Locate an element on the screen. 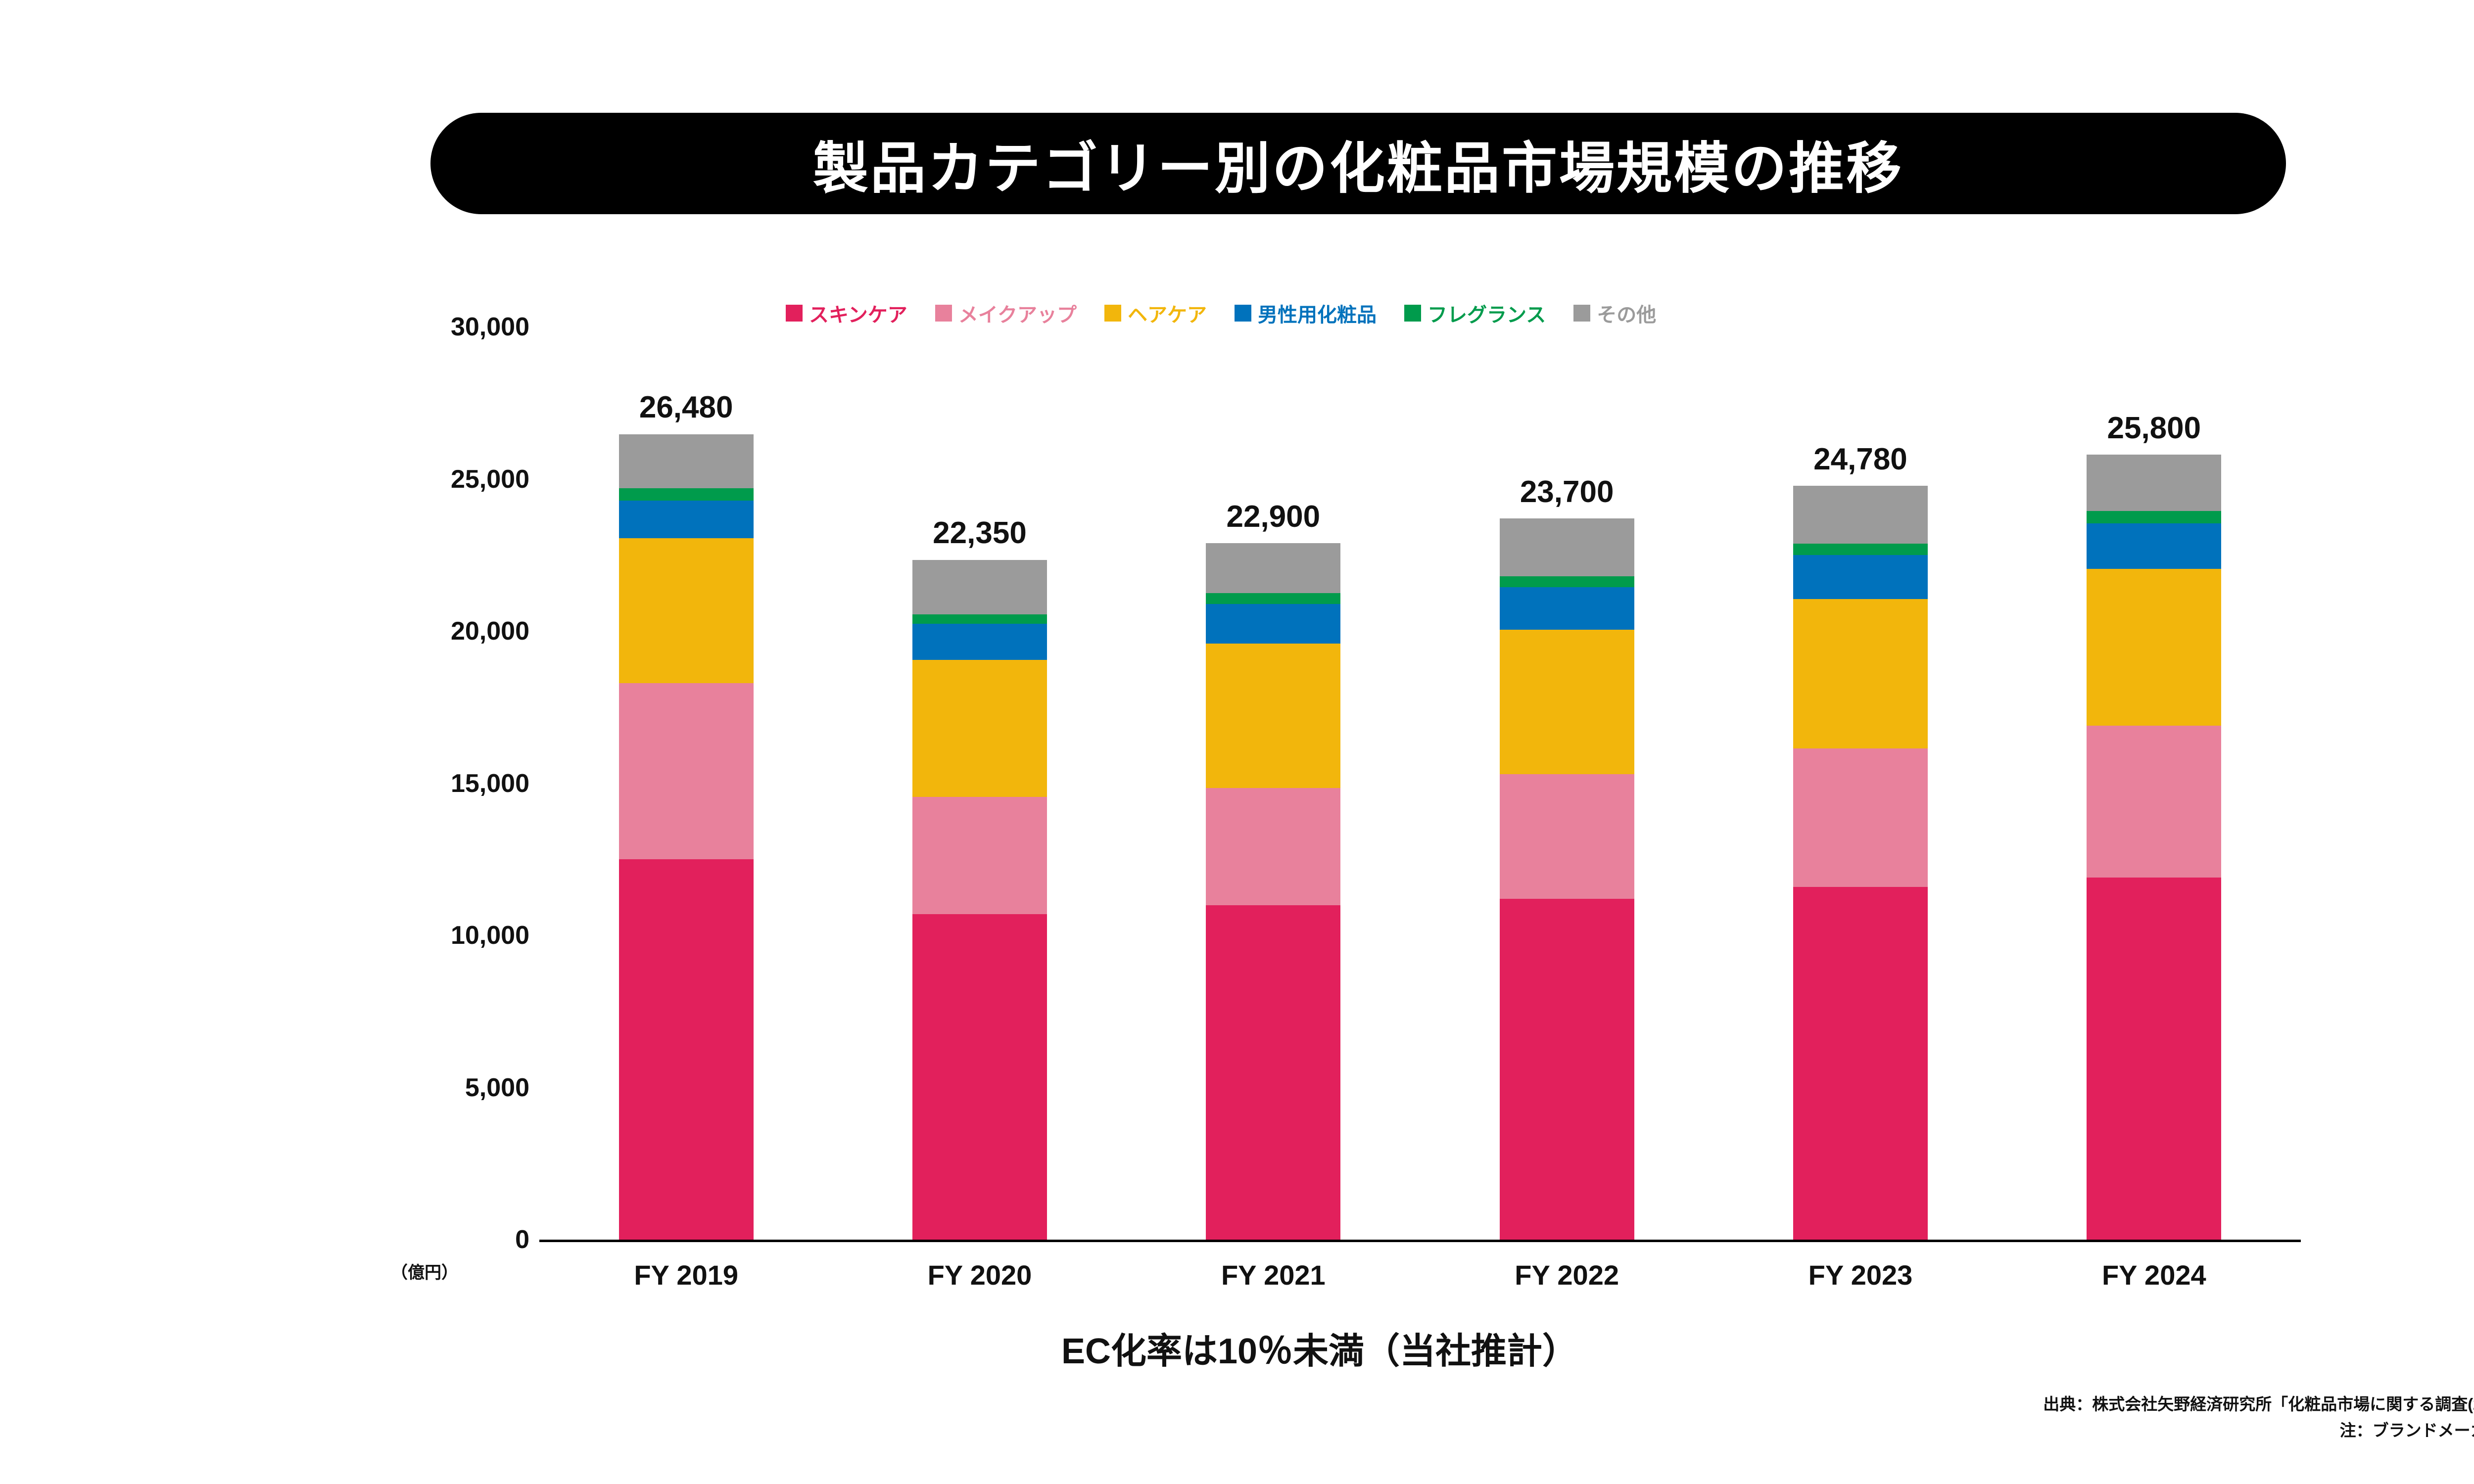  stacked-bar: 22,350 is located at coordinates (979, 878).